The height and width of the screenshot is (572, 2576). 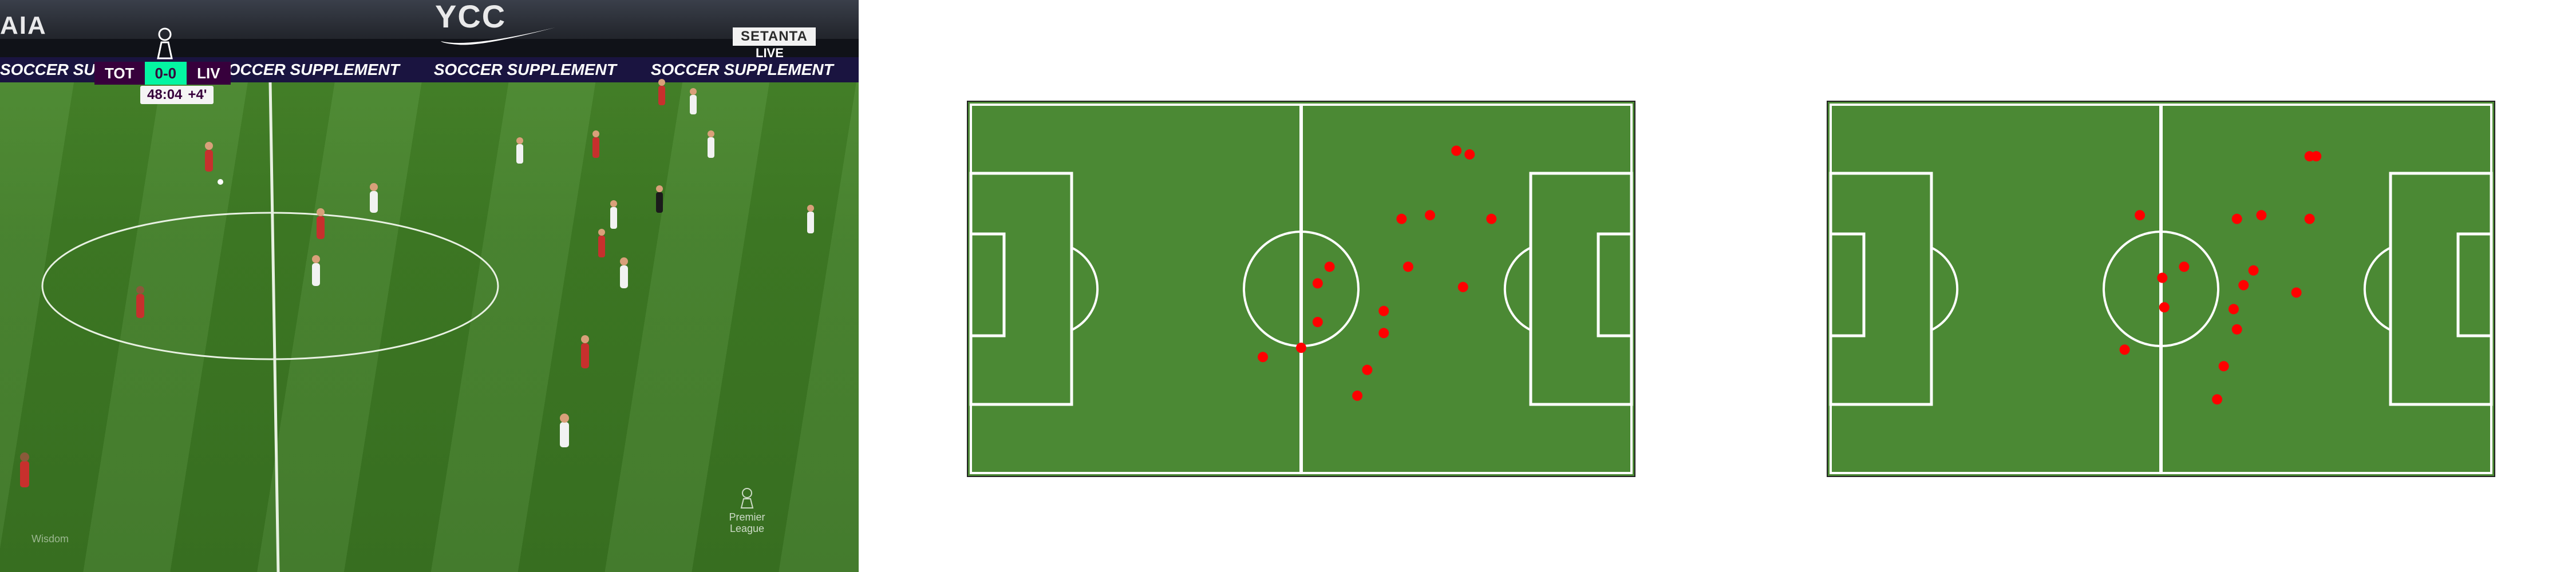 What do you see at coordinates (220, 182) in the screenshot?
I see `ball` at bounding box center [220, 182].